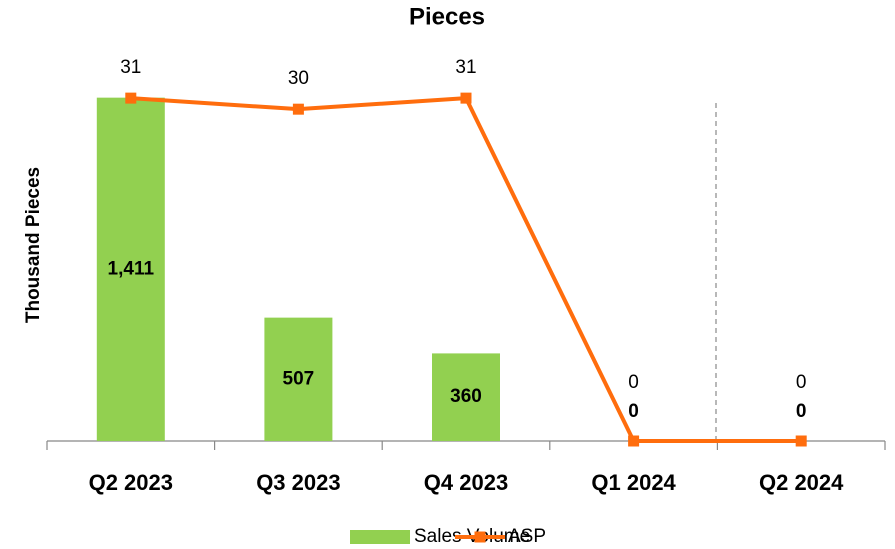  What do you see at coordinates (527, 536) in the screenshot?
I see `legend-label: ASP` at bounding box center [527, 536].